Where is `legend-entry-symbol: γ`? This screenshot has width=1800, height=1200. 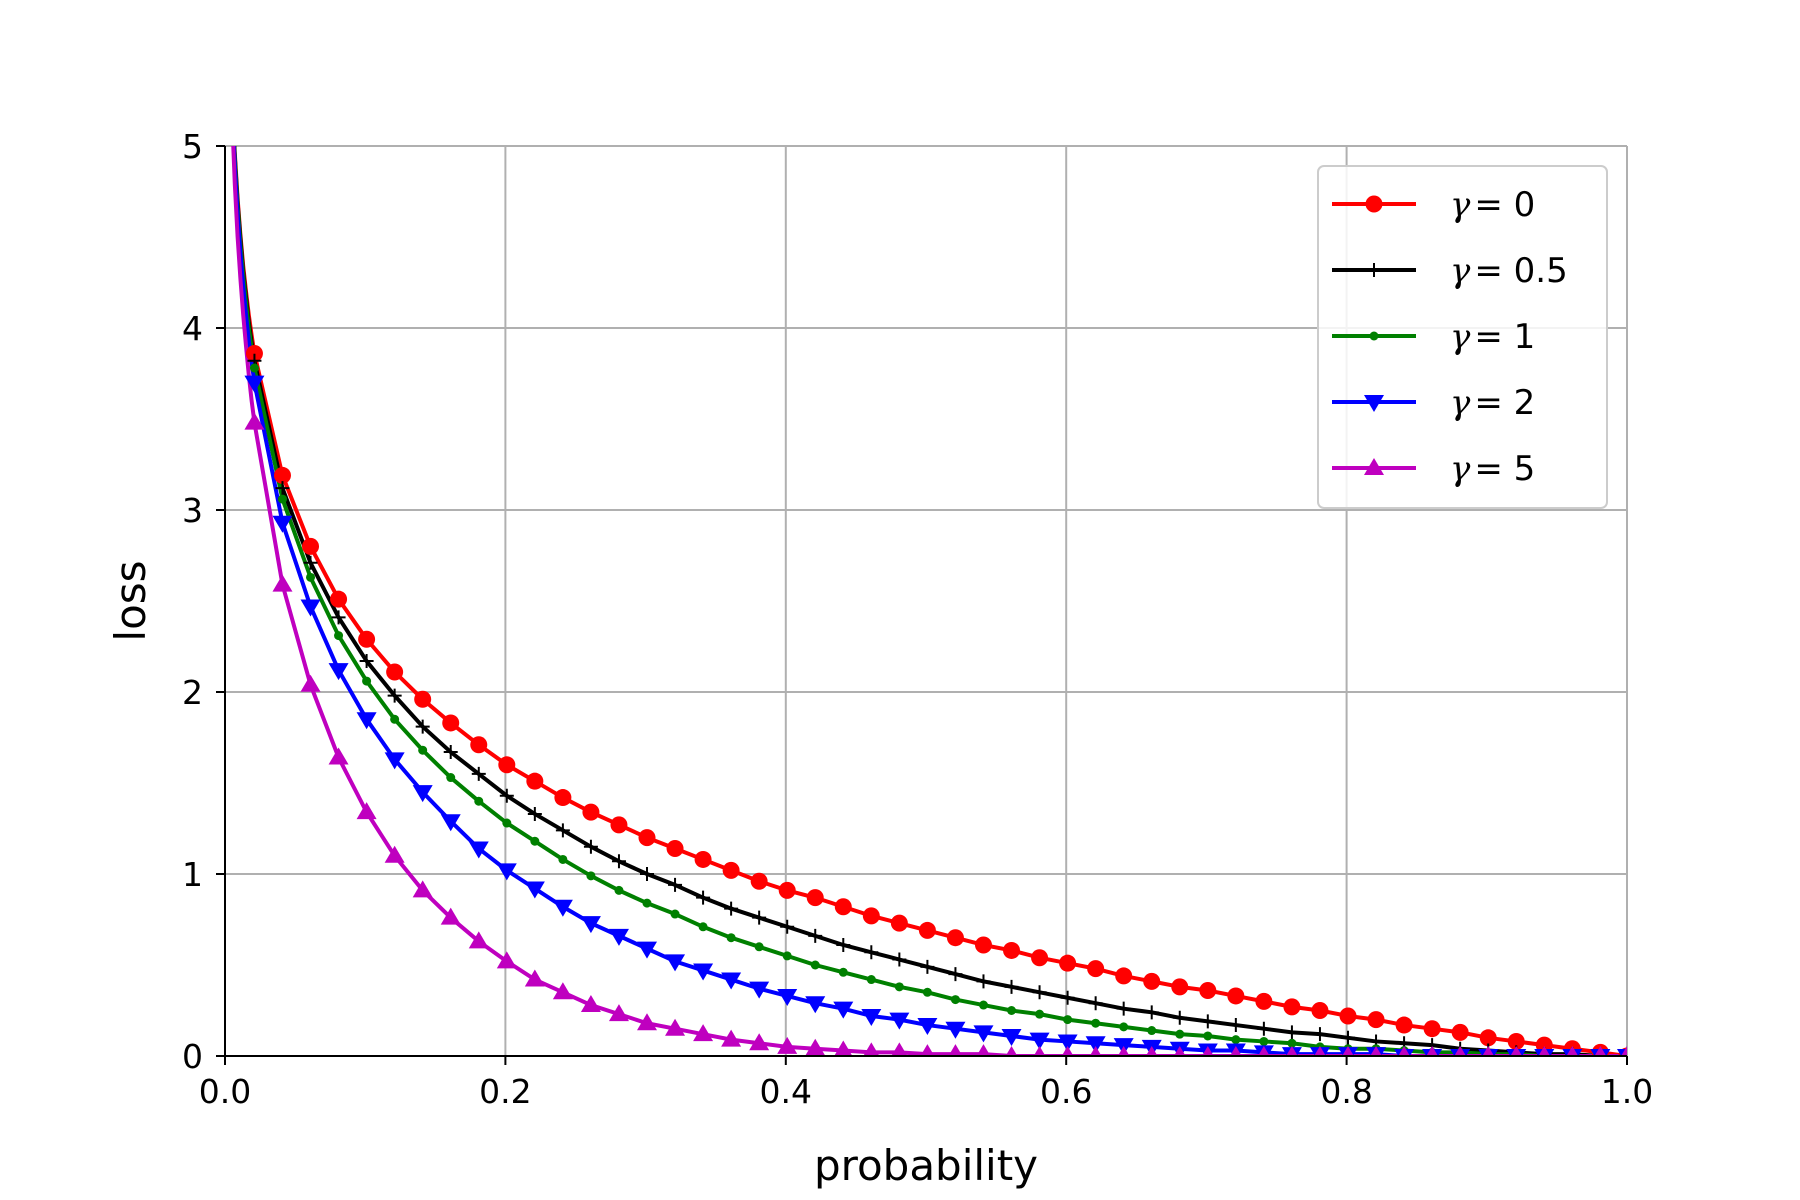
legend-entry-symbol: γ is located at coordinates (1460, 403).